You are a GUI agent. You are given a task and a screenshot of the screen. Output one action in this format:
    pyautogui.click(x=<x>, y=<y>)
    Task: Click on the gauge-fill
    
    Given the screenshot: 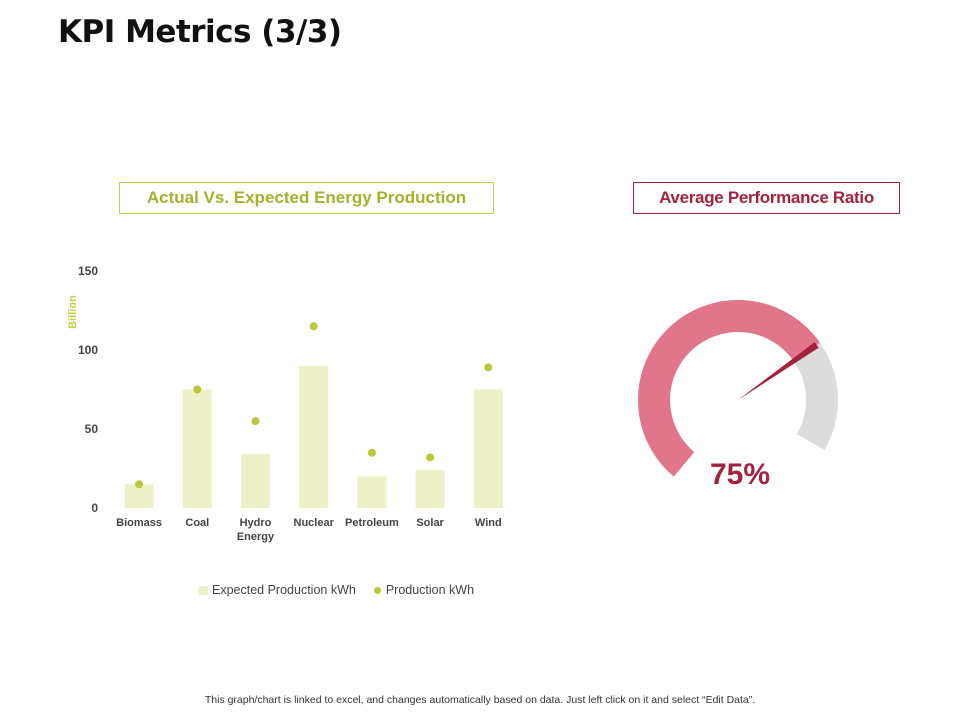 What is the action you would take?
    pyautogui.click(x=729, y=388)
    